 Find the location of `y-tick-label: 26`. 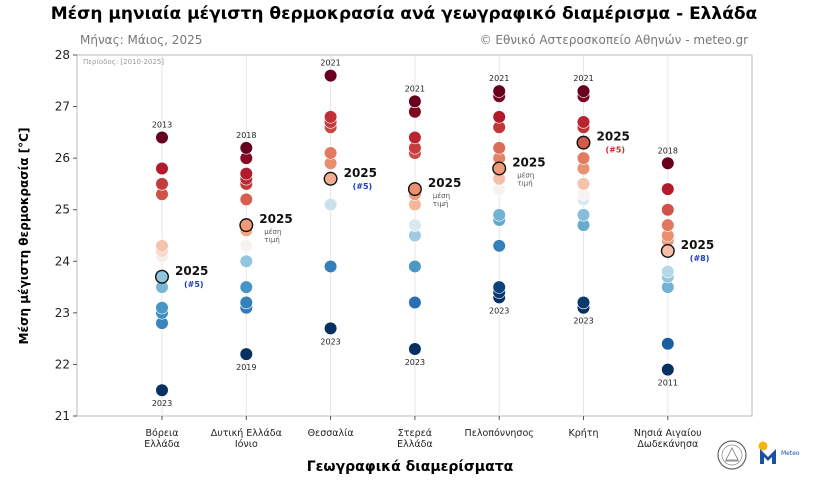

y-tick-label: 26 is located at coordinates (62, 158).